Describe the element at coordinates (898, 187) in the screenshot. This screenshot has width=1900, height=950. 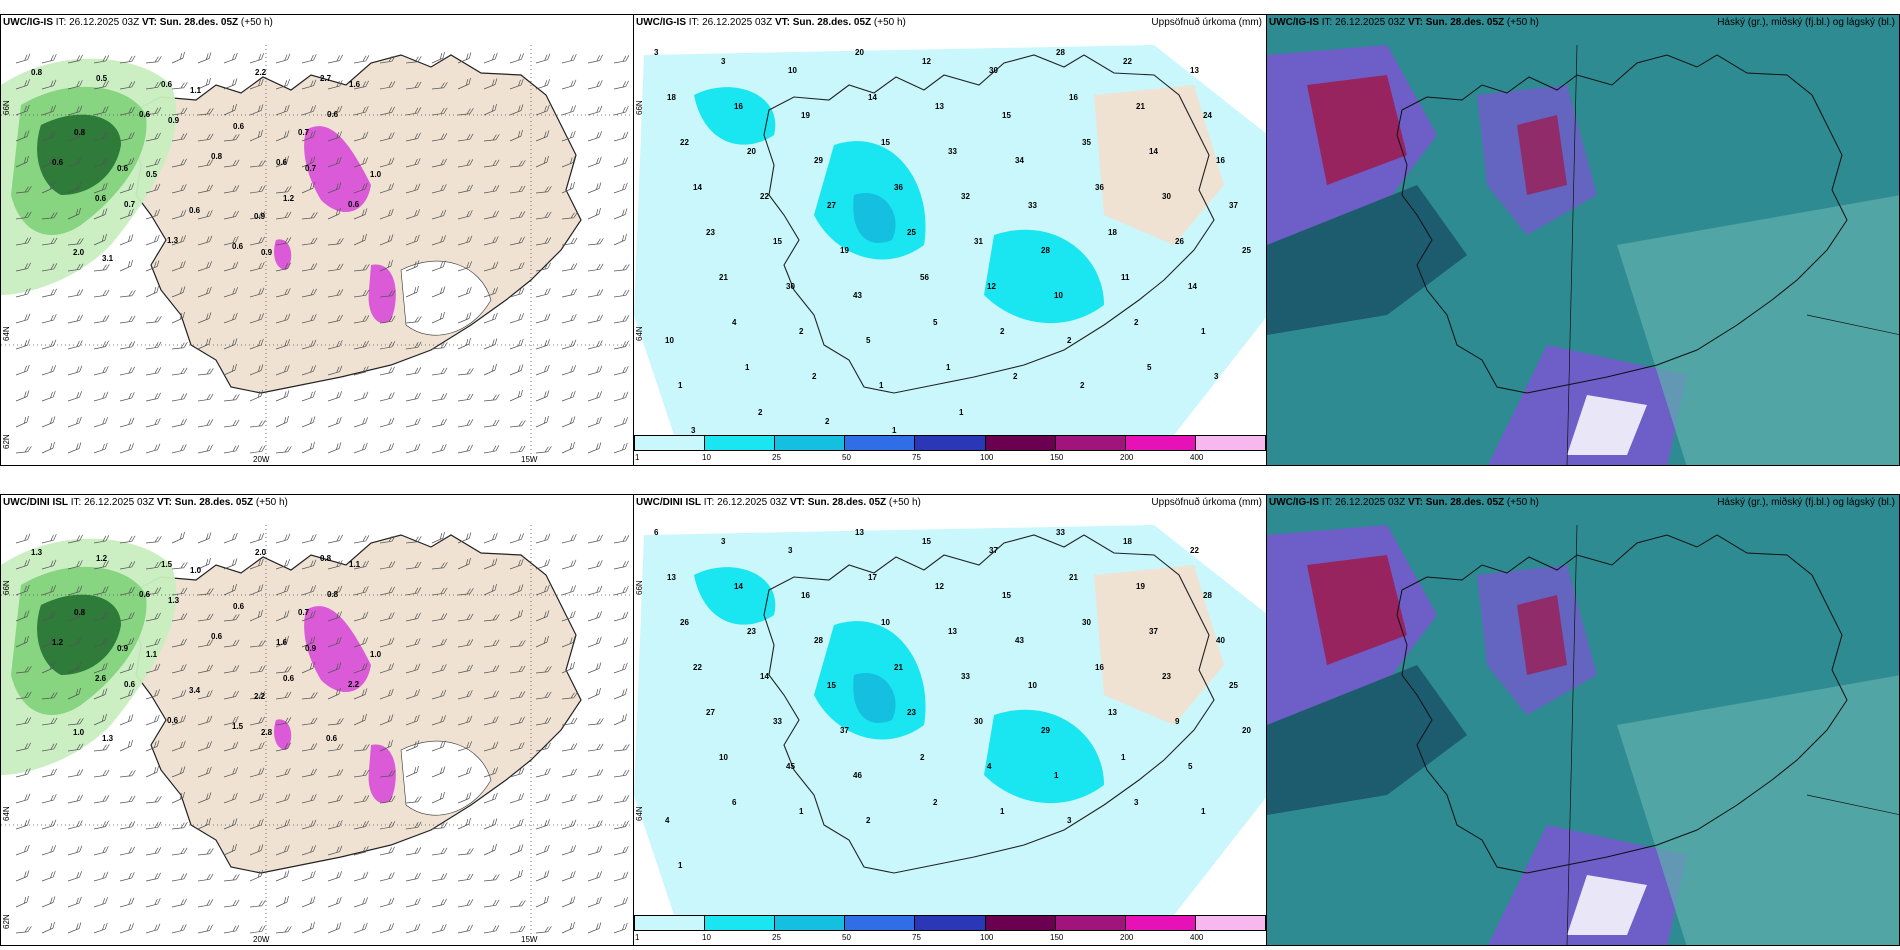
I see `precip-value-label: 36` at that location.